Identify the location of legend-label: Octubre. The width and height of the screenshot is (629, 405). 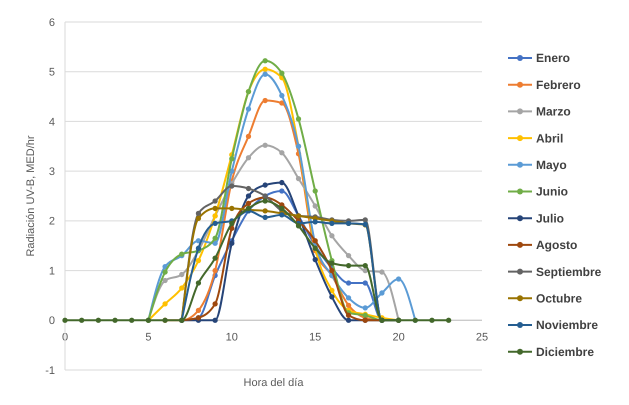
(559, 299).